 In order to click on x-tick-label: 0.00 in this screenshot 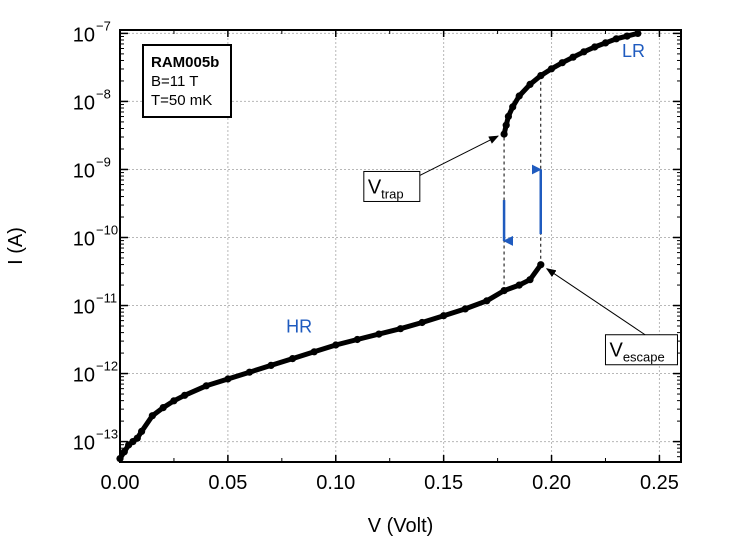, I will do `click(120, 483)`.